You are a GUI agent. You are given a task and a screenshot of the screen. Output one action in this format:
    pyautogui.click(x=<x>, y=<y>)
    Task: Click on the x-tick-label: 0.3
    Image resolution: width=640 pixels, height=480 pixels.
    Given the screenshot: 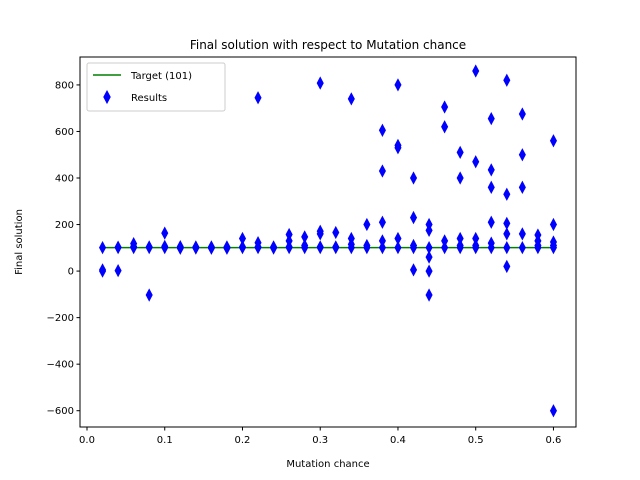 What is the action you would take?
    pyautogui.click(x=320, y=440)
    